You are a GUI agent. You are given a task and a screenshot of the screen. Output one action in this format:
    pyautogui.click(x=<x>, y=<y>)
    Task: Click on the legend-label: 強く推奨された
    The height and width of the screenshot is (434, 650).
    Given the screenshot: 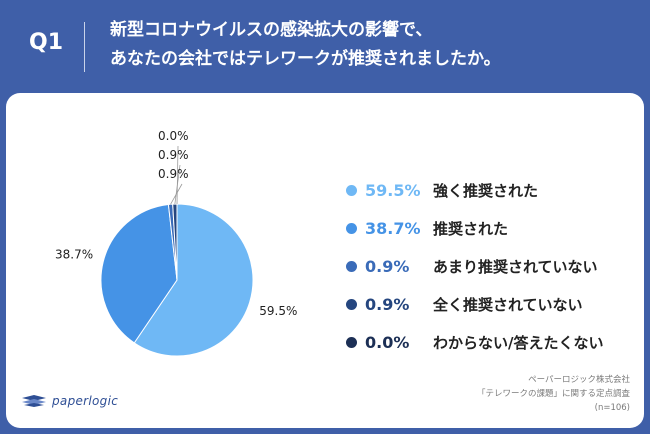 What is the action you would take?
    pyautogui.click(x=486, y=190)
    